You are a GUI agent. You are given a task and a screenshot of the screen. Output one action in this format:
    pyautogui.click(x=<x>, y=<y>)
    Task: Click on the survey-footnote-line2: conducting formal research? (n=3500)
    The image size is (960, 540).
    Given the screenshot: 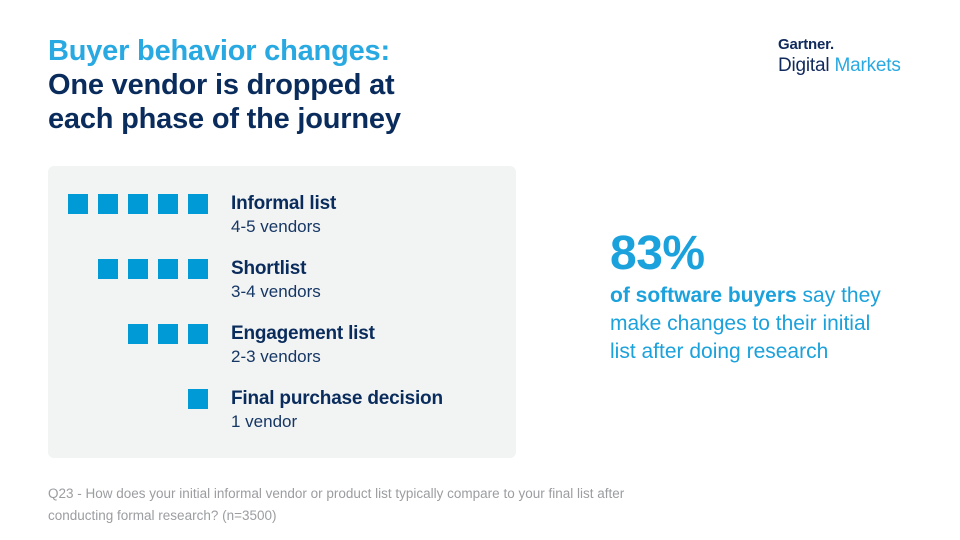 What is the action you would take?
    pyautogui.click(x=162, y=515)
    